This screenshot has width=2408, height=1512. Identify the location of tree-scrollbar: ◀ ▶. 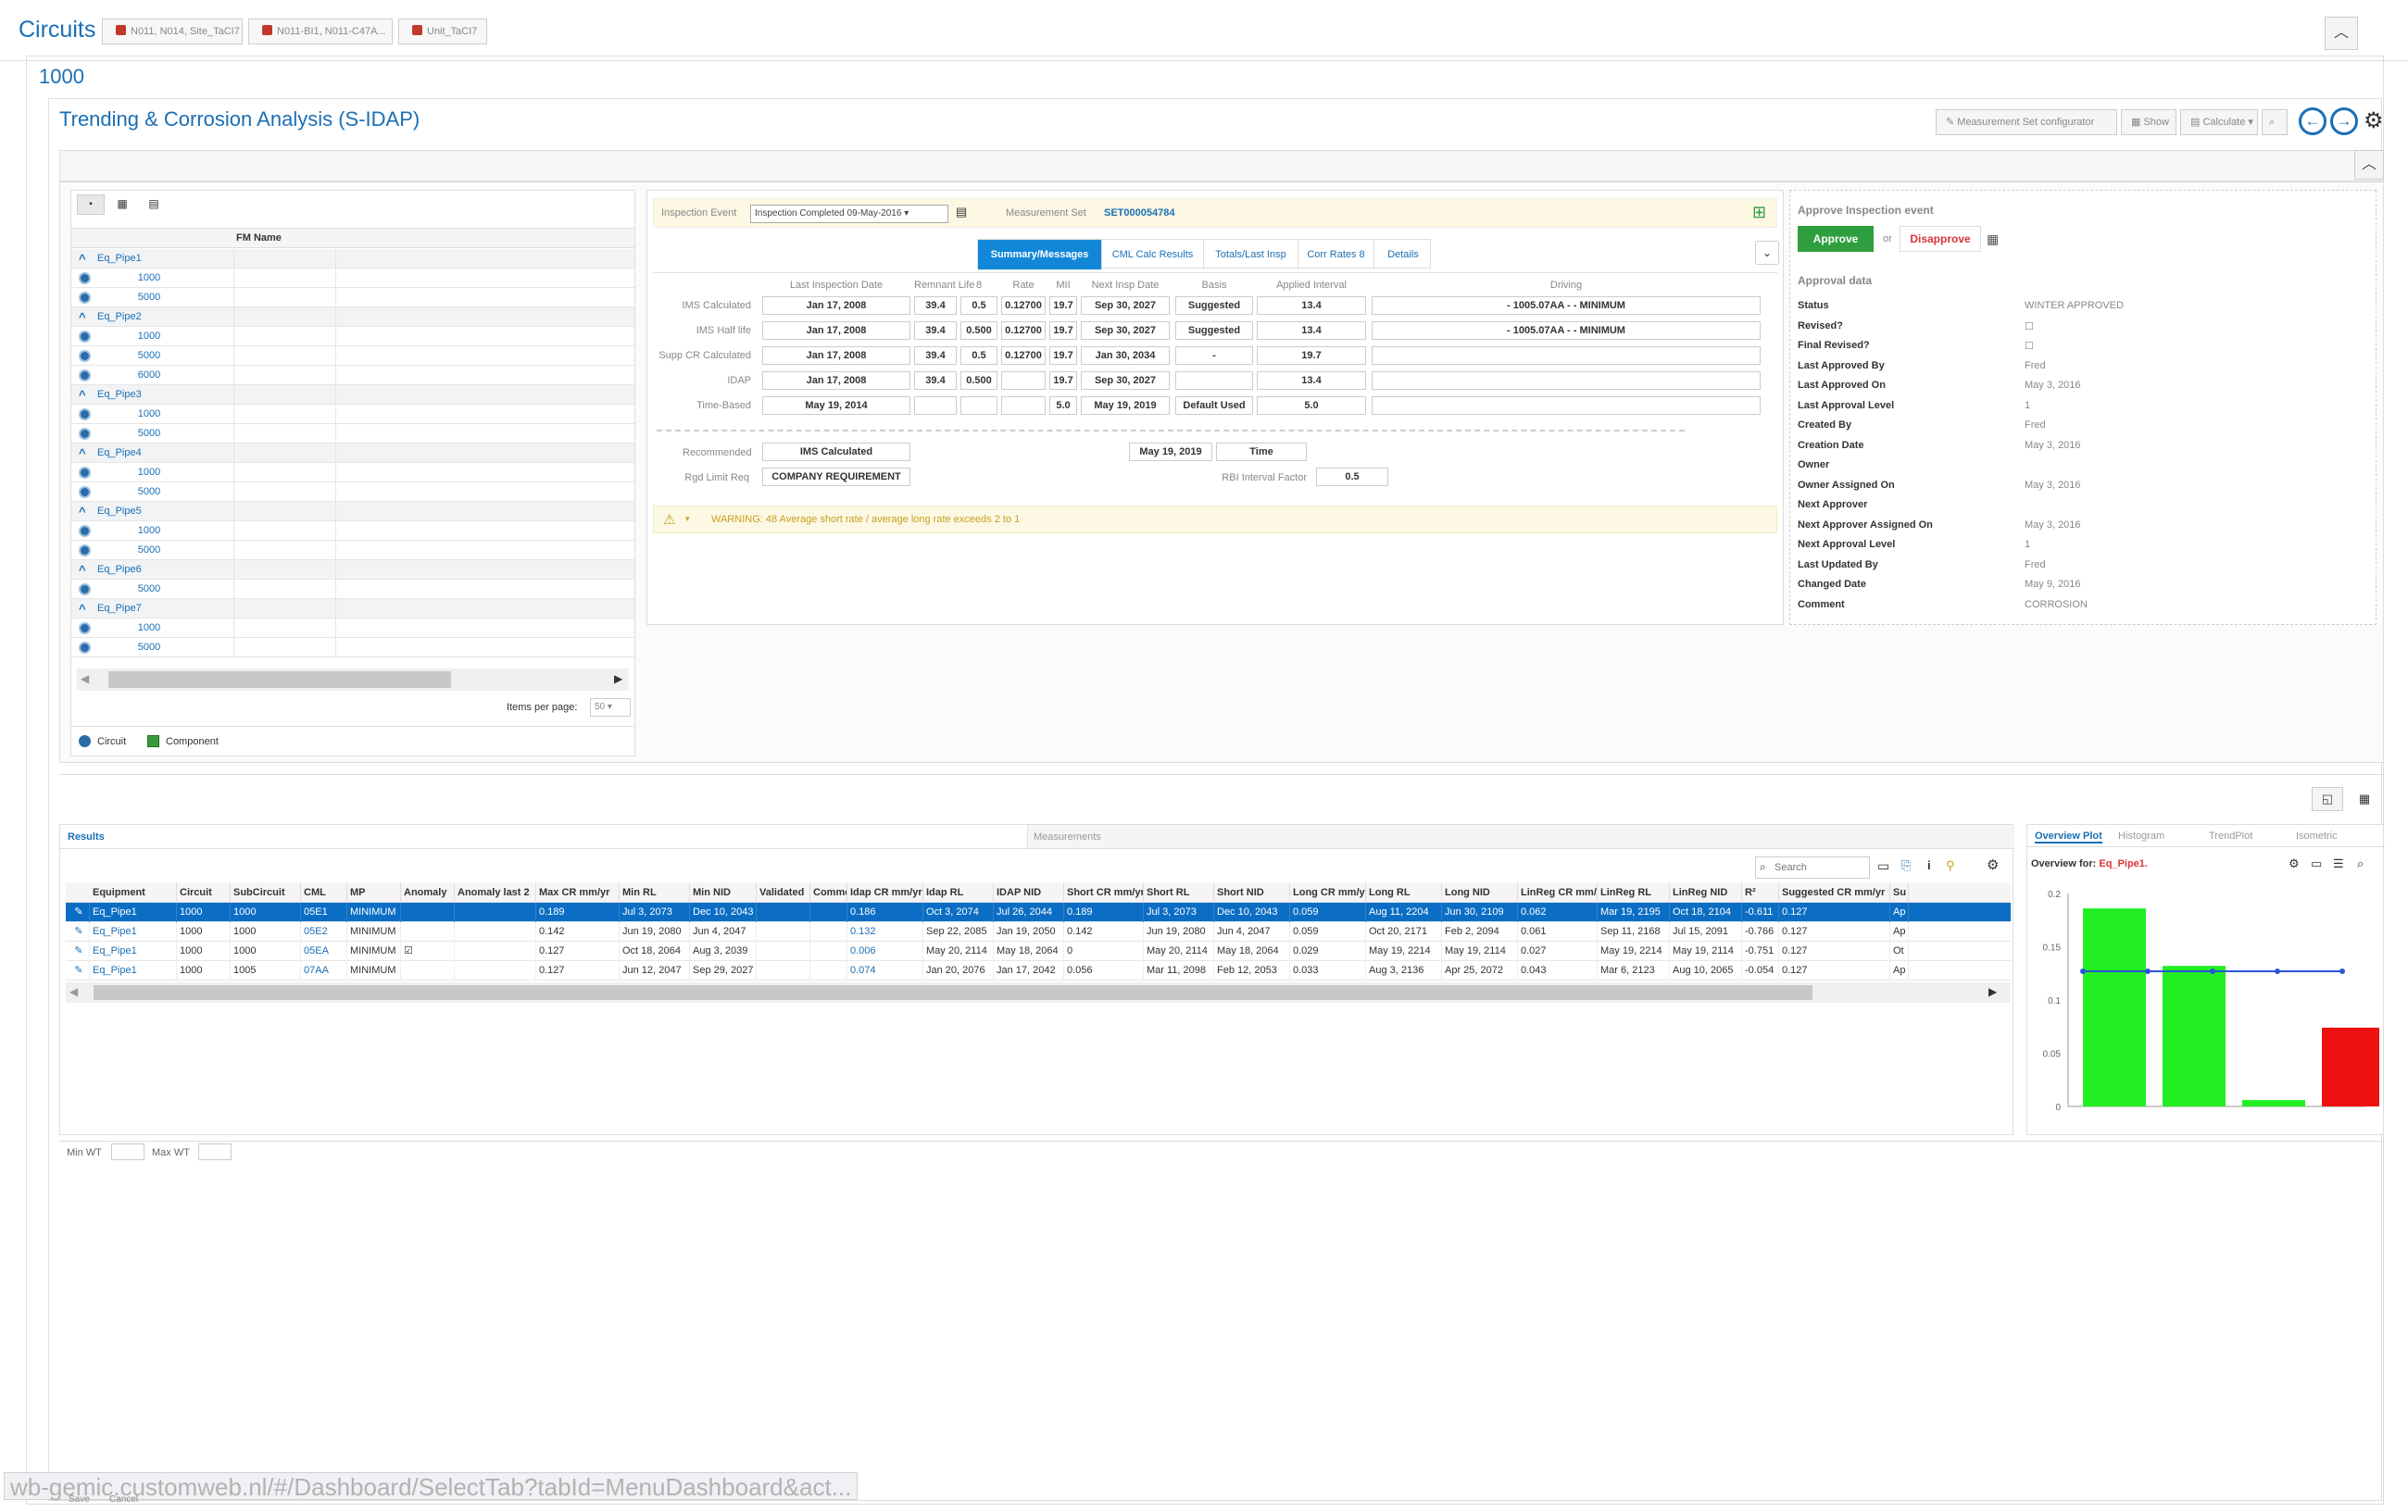
(353, 680).